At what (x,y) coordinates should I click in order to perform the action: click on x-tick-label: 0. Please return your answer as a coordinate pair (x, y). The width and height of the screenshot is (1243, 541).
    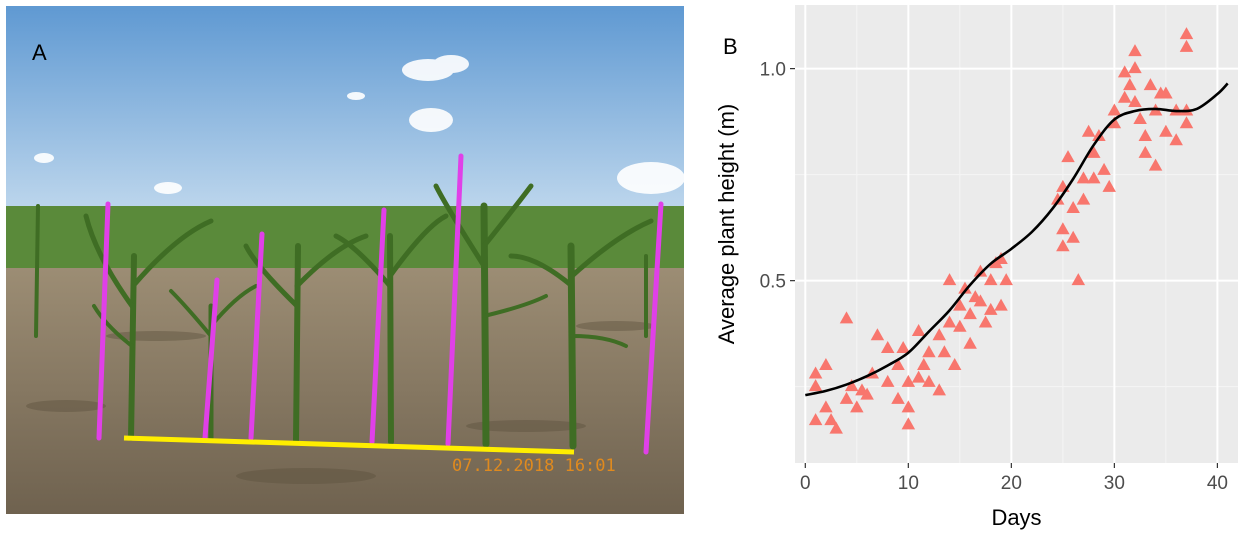
    Looking at the image, I should click on (805, 483).